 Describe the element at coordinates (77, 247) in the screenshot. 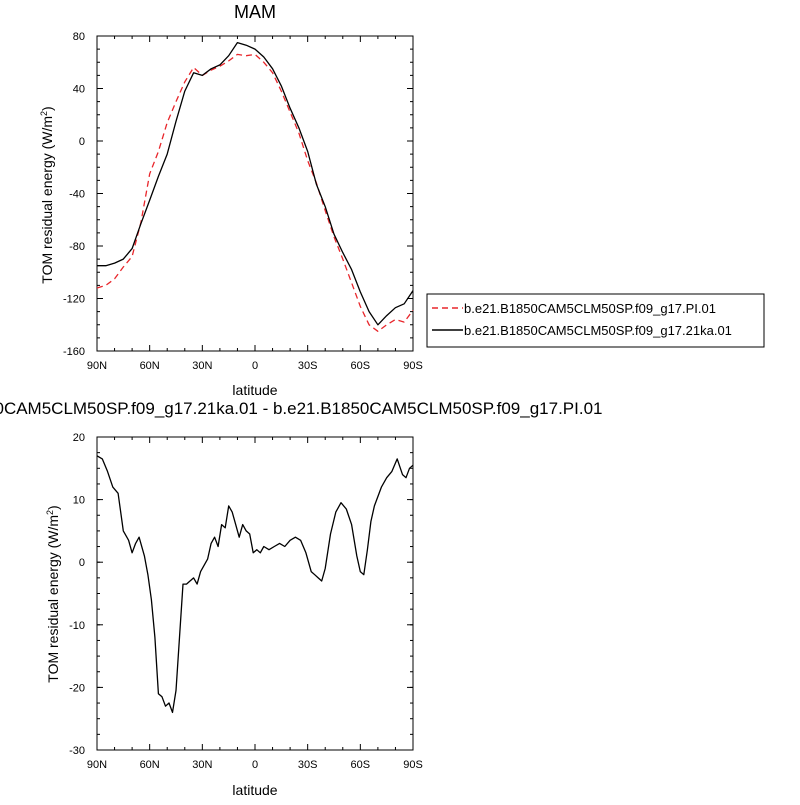

I see `top-y-tick-label: -80` at that location.